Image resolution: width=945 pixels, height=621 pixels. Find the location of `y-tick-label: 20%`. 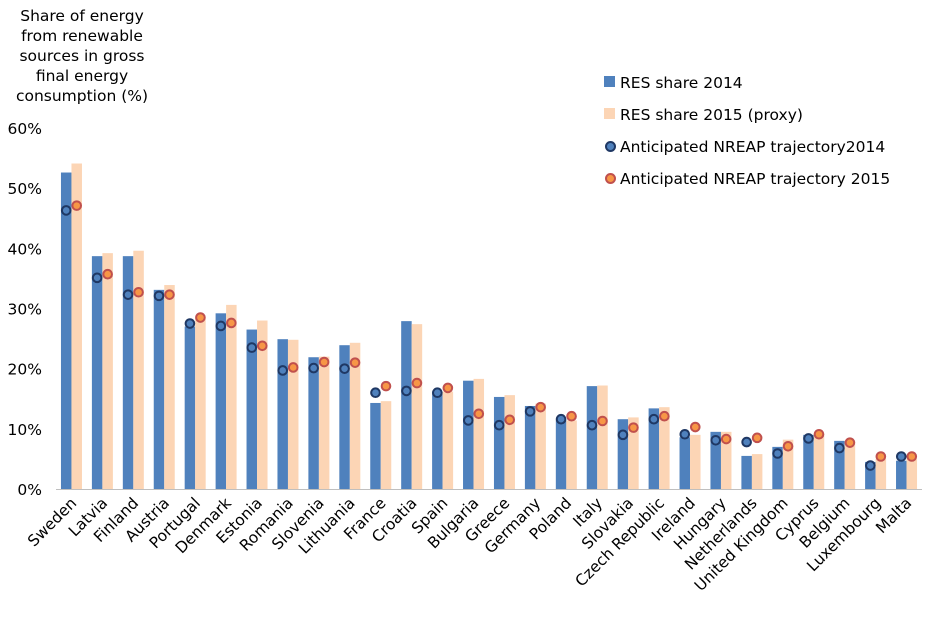

y-tick-label: 20% is located at coordinates (25, 370).